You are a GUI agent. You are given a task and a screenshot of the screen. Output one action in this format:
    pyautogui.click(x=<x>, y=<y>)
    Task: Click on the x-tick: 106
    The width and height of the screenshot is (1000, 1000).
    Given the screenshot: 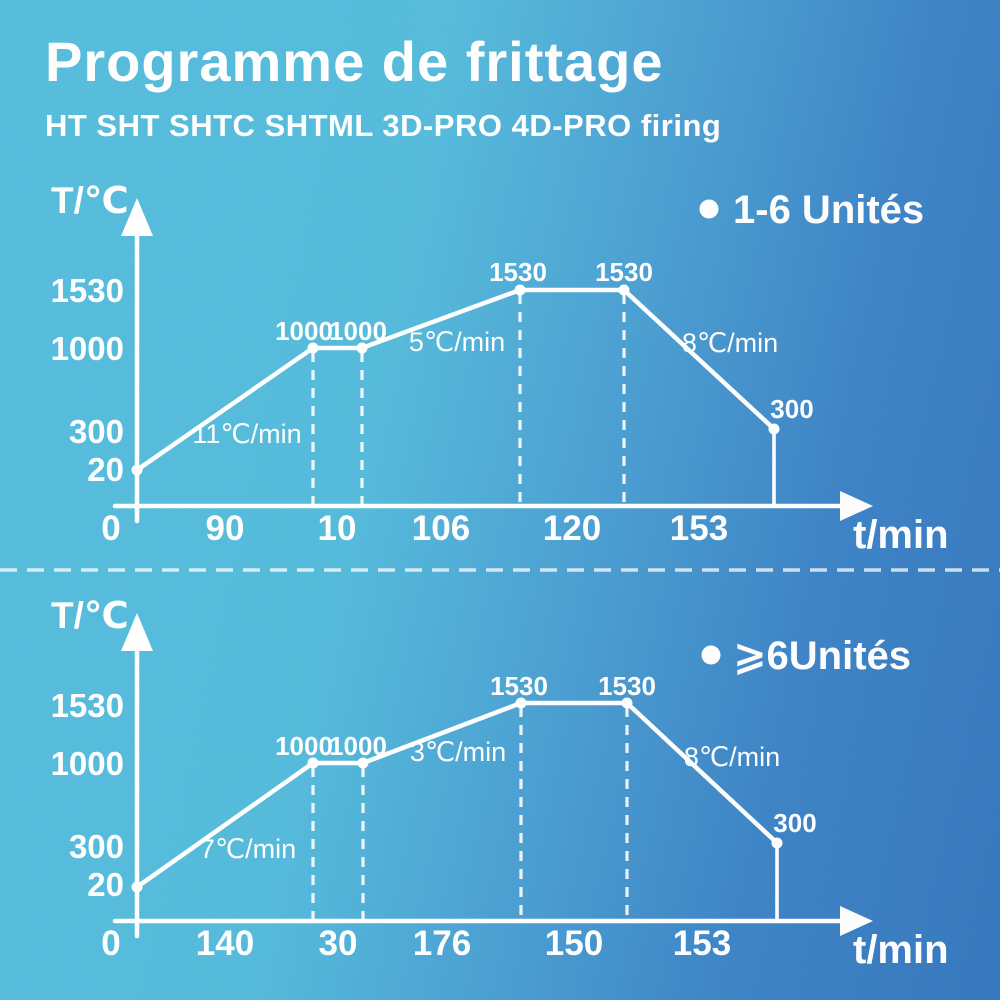 What is the action you would take?
    pyautogui.click(x=441, y=528)
    